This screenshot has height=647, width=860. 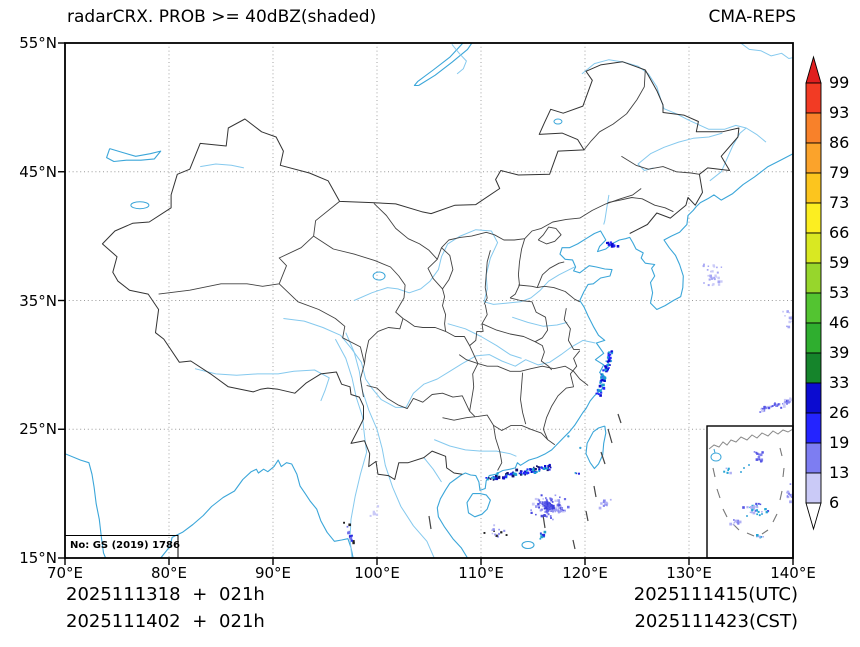 What do you see at coordinates (839, 322) in the screenshot?
I see `colorbar-tick-label: 46` at bounding box center [839, 322].